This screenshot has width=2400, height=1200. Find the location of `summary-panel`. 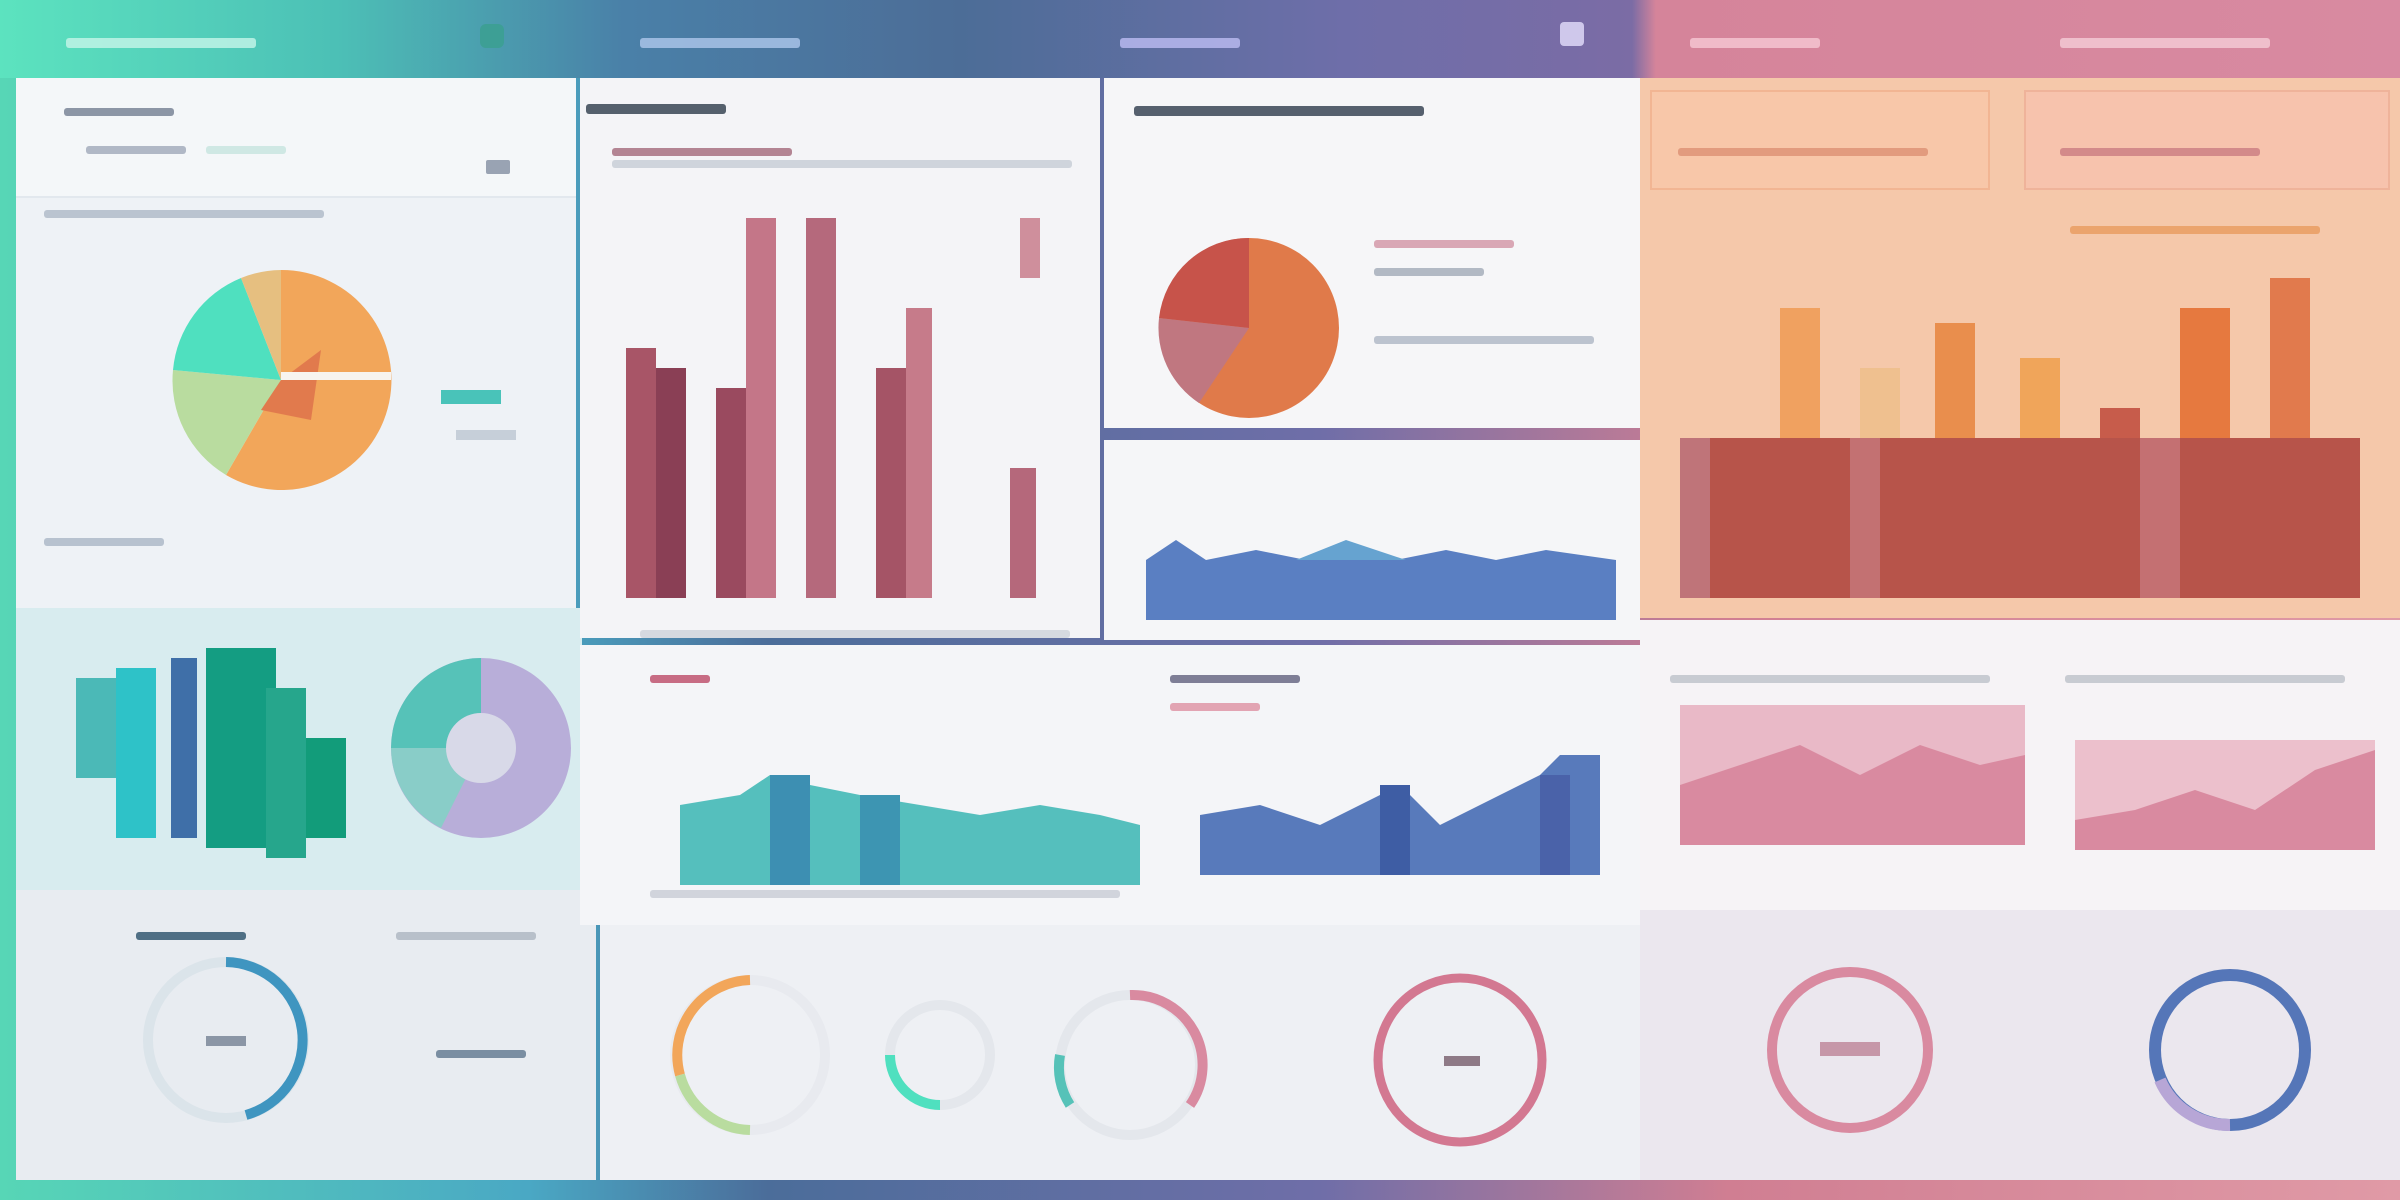

summary-panel is located at coordinates (296, 138).